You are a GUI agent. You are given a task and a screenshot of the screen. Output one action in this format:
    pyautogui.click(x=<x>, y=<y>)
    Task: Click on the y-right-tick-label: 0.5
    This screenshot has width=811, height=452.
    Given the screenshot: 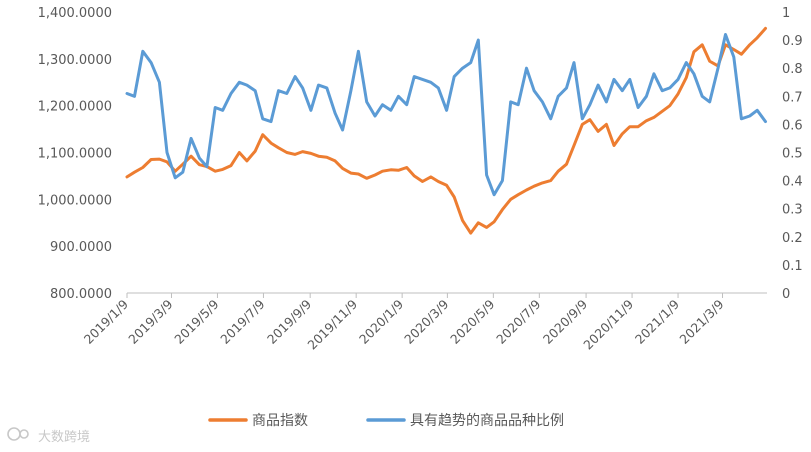 What is the action you would take?
    pyautogui.click(x=792, y=154)
    